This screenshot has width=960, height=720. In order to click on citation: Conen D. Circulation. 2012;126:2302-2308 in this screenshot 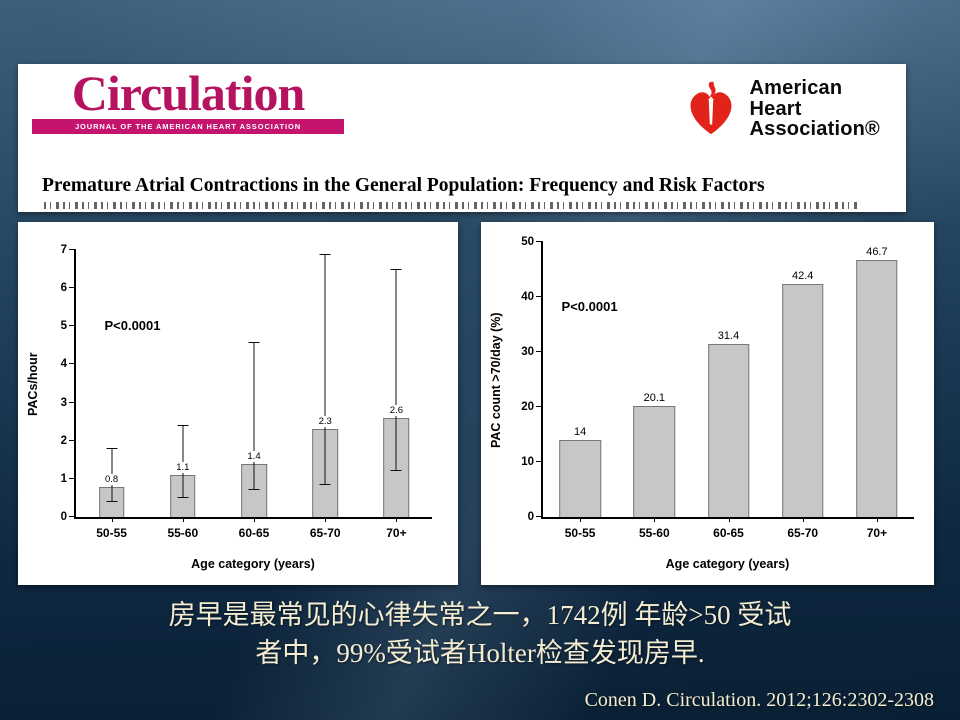, I will do `click(759, 700)`.